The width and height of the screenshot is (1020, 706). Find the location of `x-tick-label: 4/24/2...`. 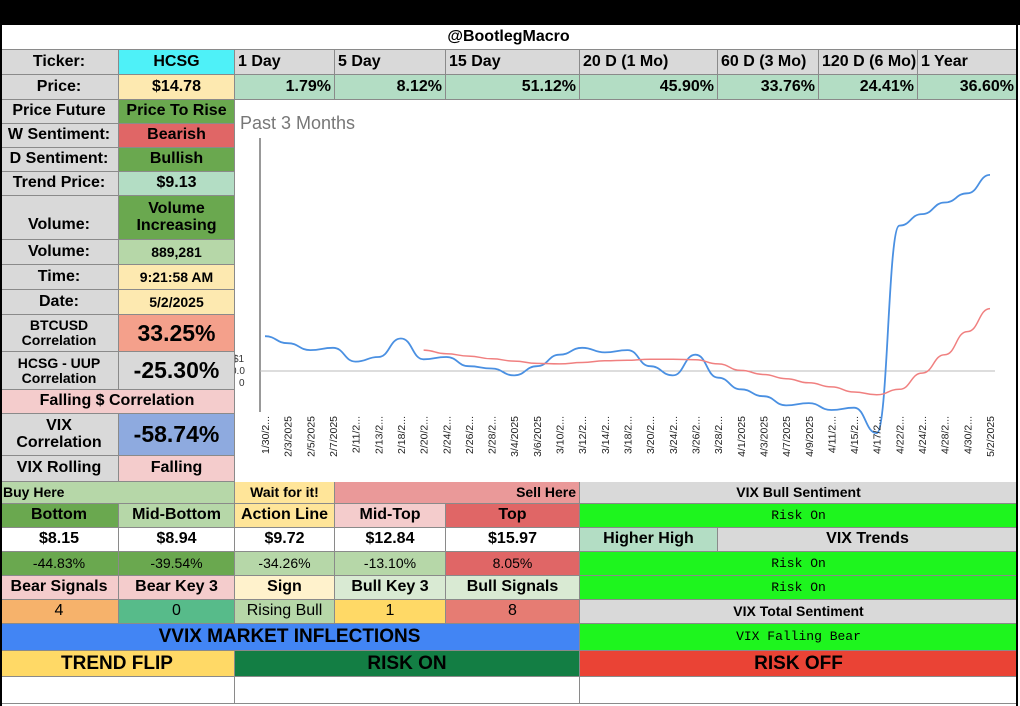

x-tick-label: 4/24/2... is located at coordinates (923, 435).